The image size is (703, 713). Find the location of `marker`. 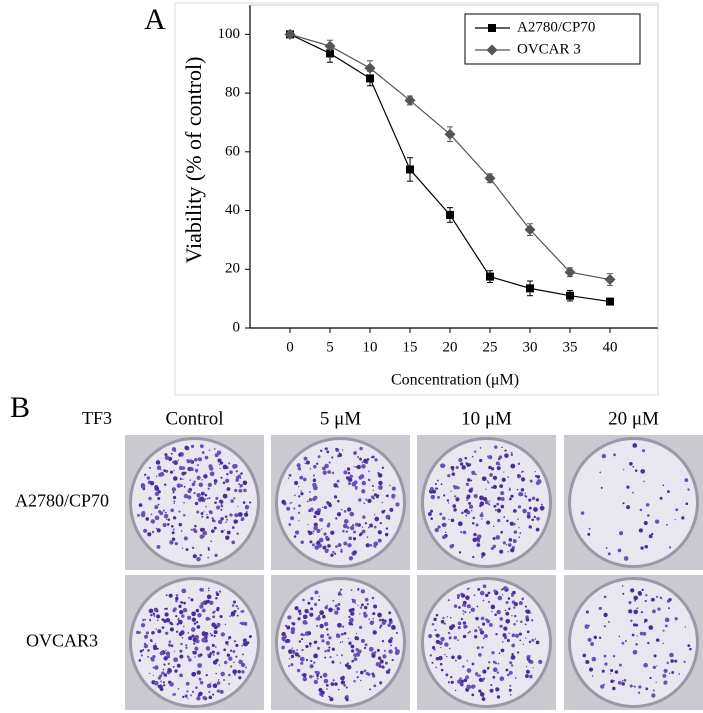

marker is located at coordinates (530, 288).